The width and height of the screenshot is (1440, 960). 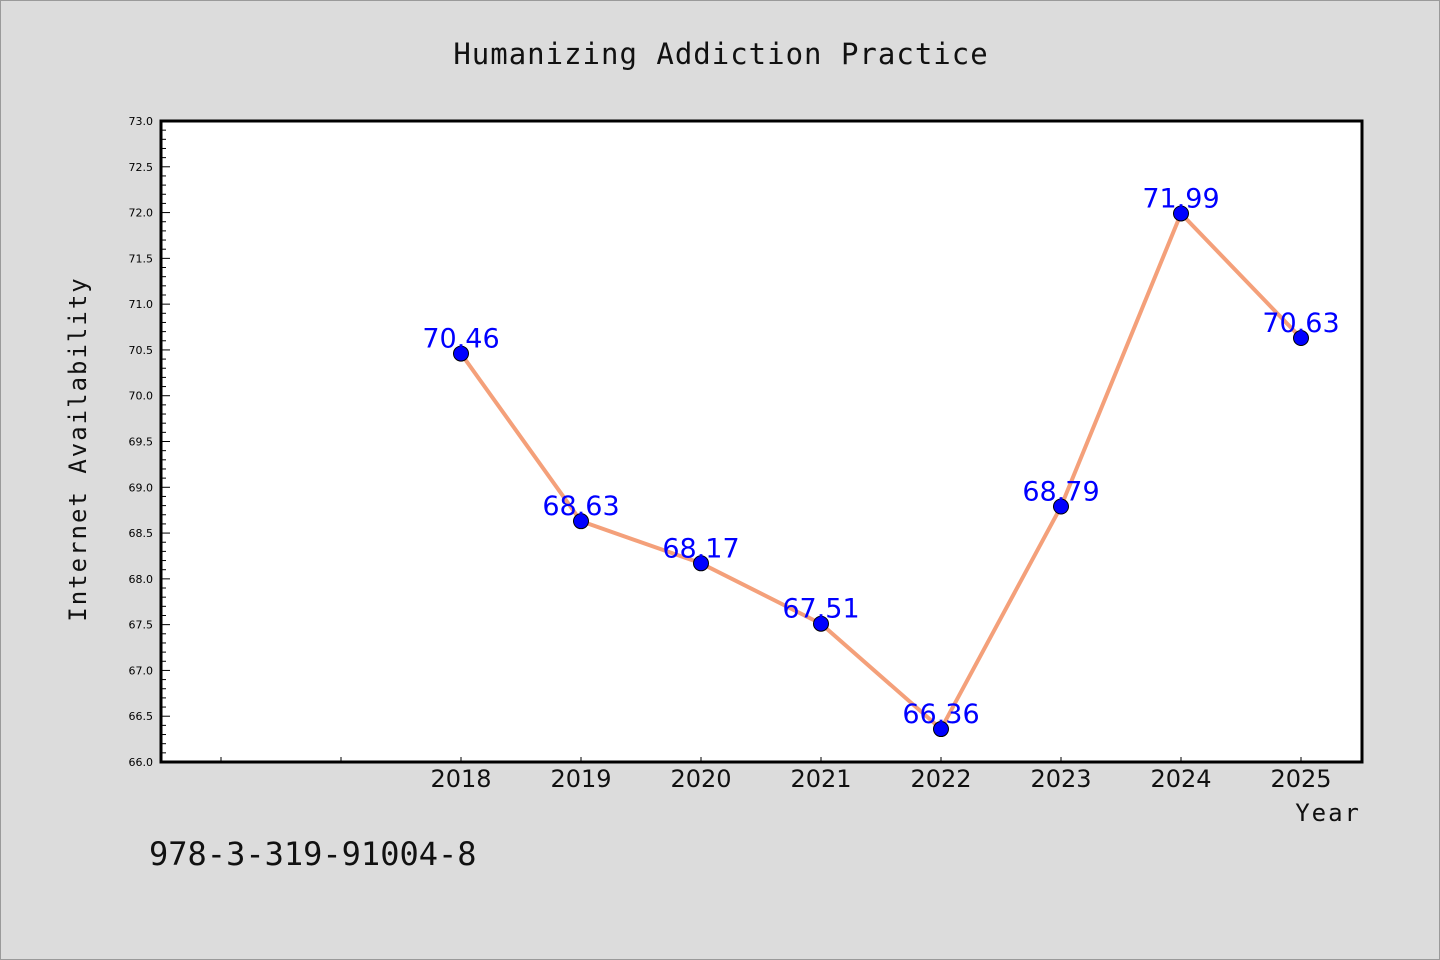 What do you see at coordinates (460, 779) in the screenshot?
I see `x-tick-label: 2018` at bounding box center [460, 779].